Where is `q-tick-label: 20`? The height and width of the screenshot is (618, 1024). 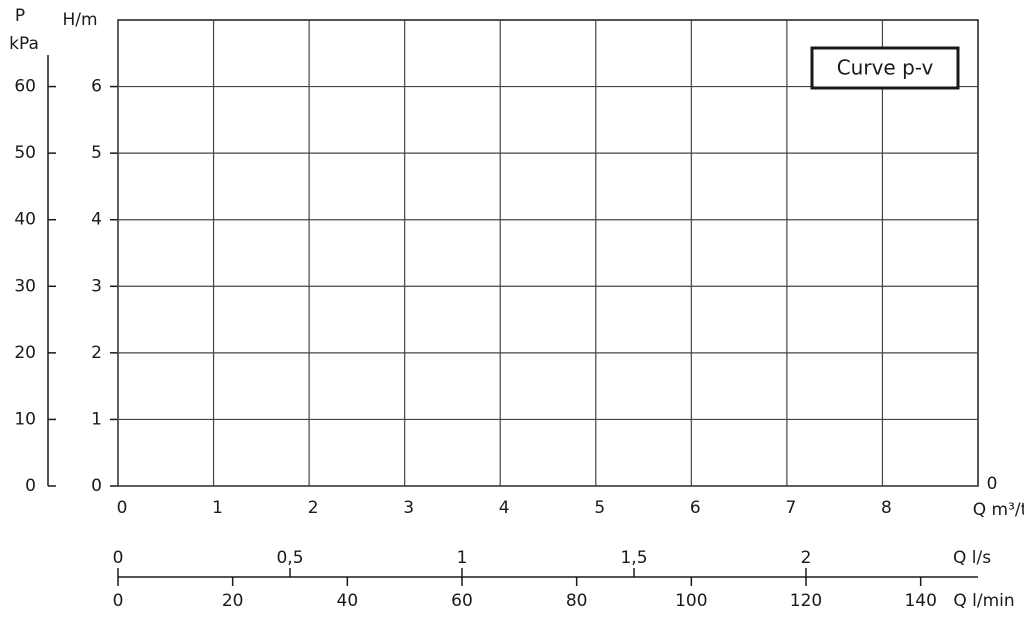
q-tick-label: 20 is located at coordinates (233, 601).